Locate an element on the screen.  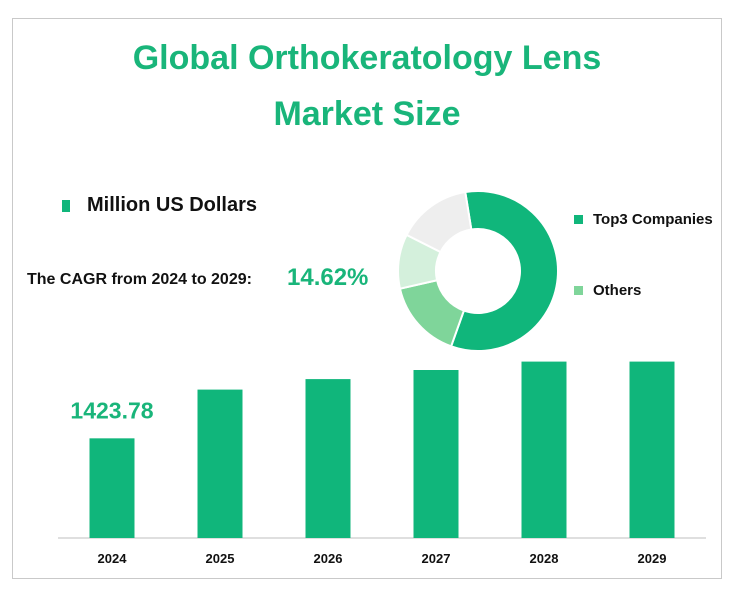
pie-legend-others-swatch is located at coordinates (578, 290).